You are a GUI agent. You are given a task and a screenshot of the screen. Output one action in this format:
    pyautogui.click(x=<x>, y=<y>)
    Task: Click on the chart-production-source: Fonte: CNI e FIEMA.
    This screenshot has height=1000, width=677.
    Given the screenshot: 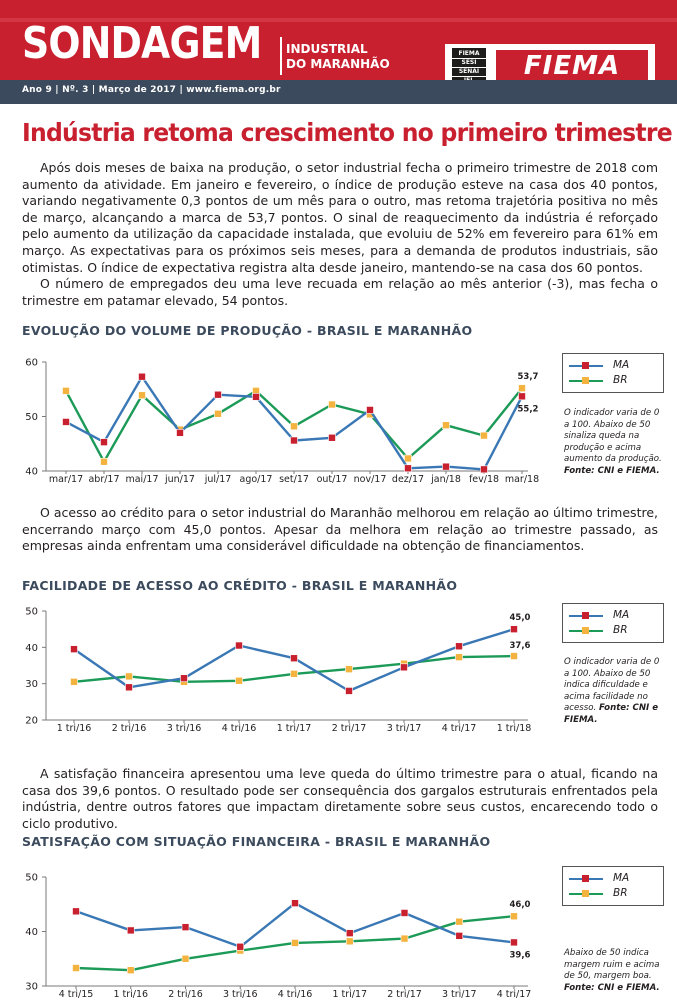 What is the action you would take?
    pyautogui.click(x=612, y=470)
    